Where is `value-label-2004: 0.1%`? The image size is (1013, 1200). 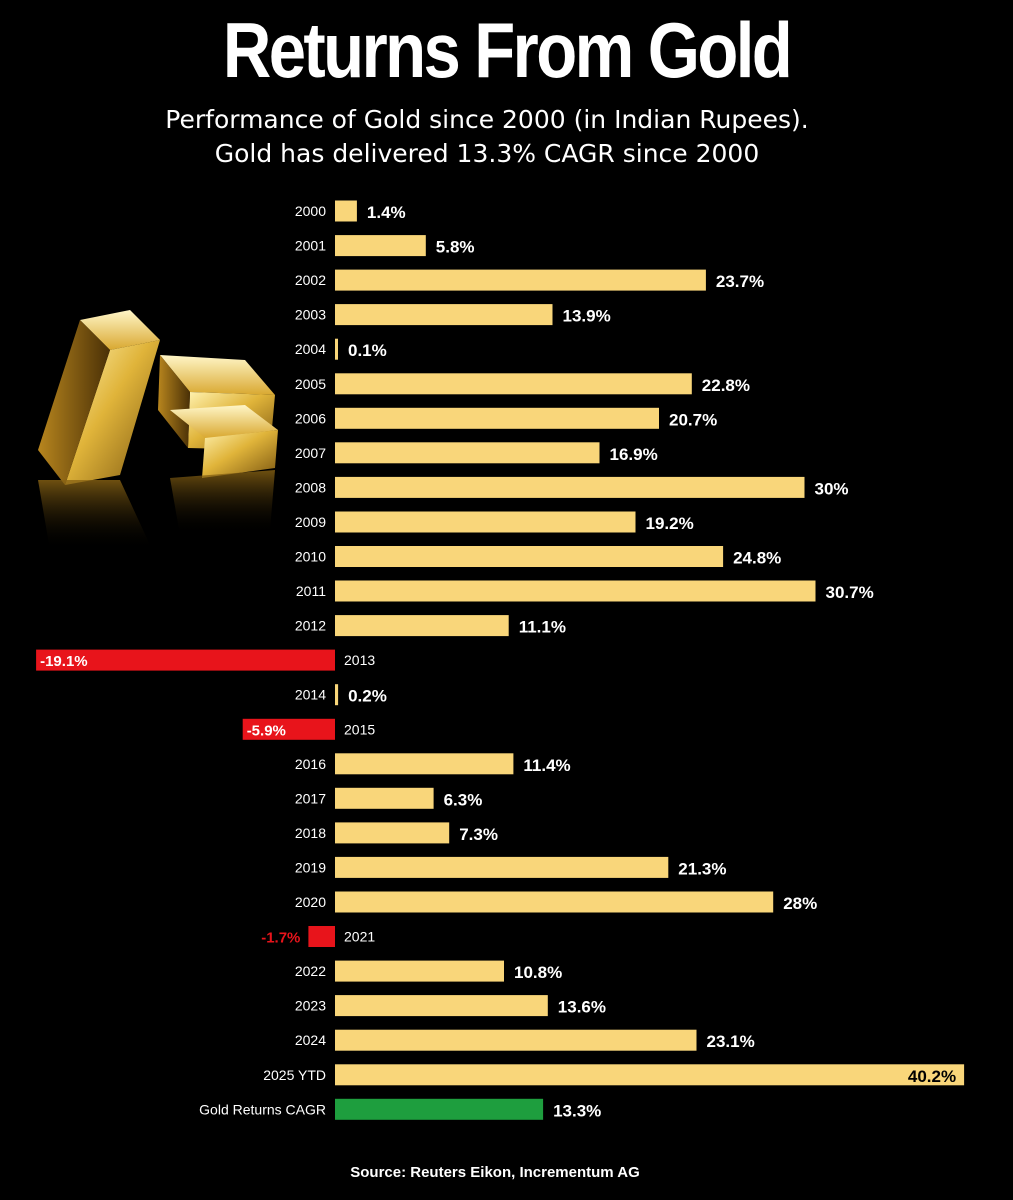
value-label-2004: 0.1% is located at coordinates (367, 350).